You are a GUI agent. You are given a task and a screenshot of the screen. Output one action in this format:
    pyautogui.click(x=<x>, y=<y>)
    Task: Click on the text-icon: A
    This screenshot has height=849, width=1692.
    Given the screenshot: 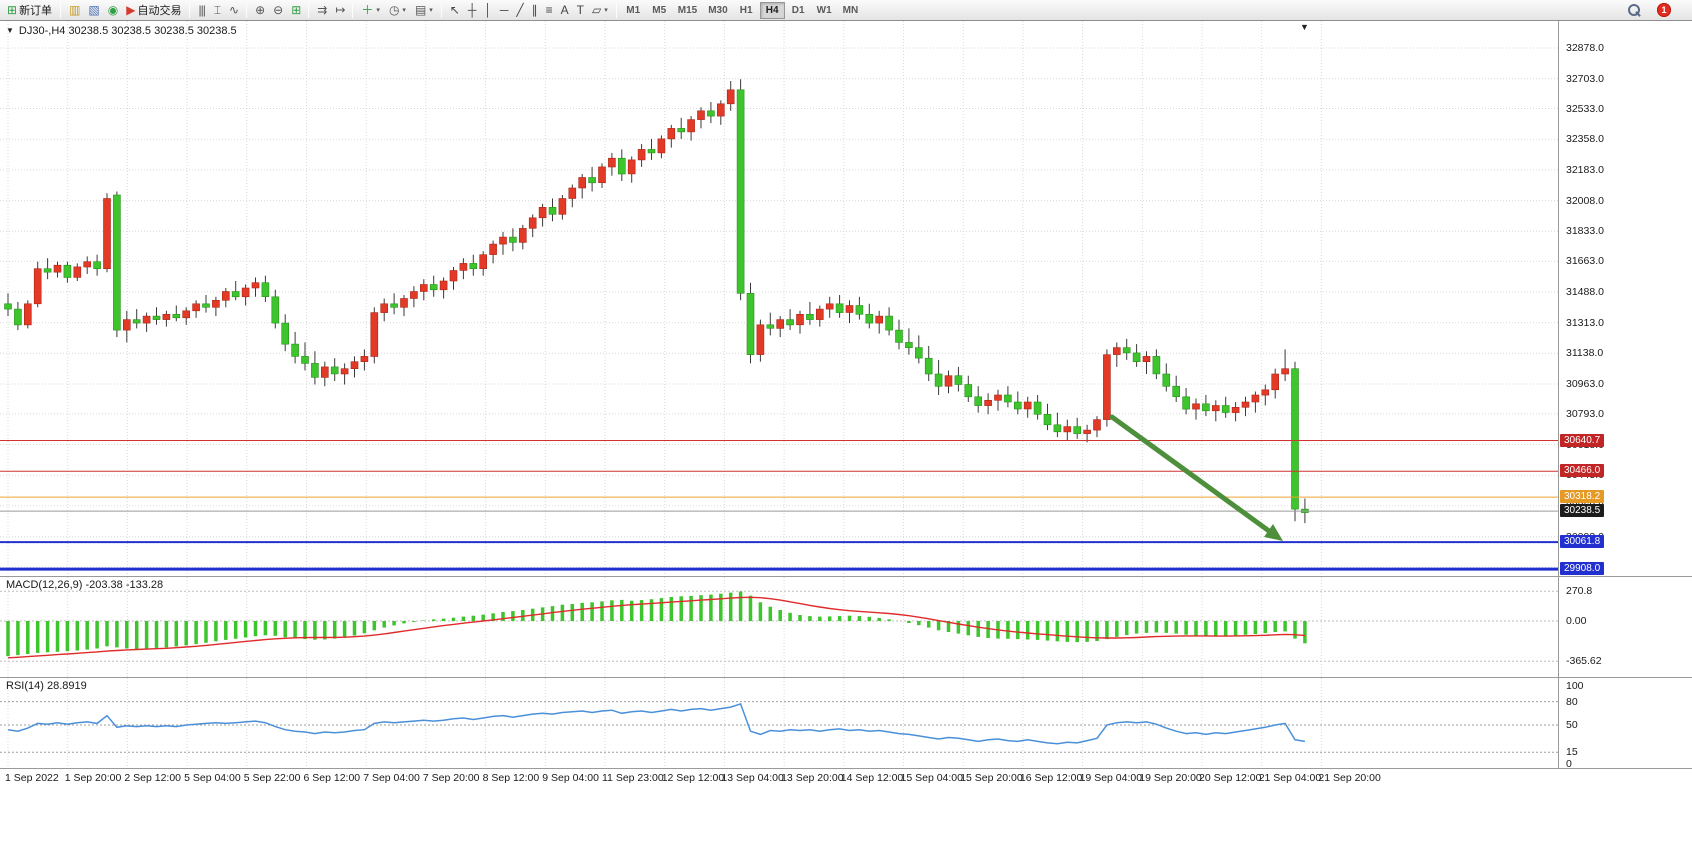 What is the action you would take?
    pyautogui.click(x=564, y=10)
    